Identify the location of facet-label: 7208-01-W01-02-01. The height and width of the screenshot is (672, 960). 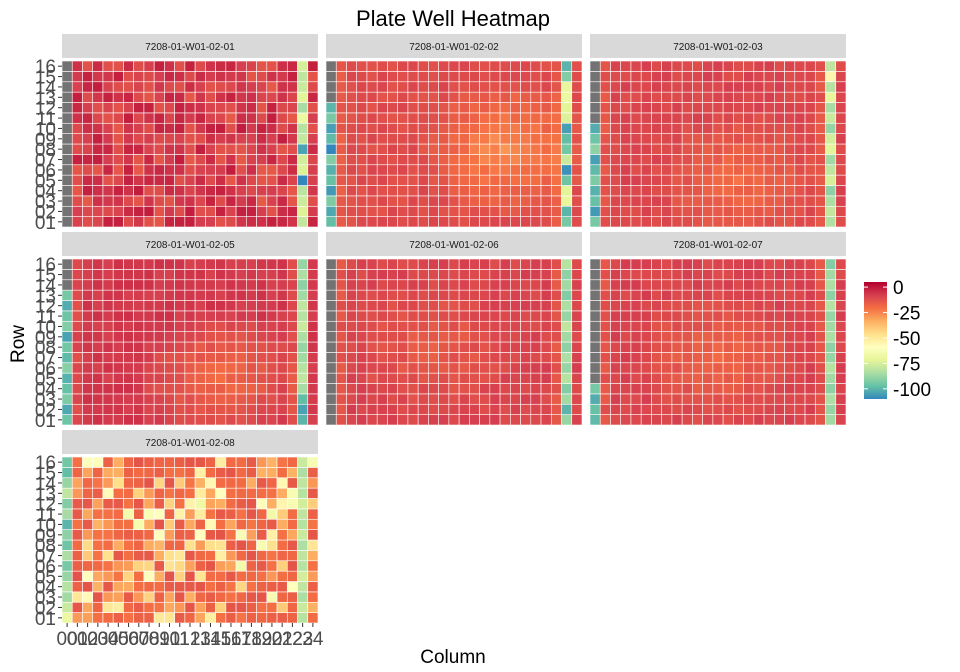
(190, 47).